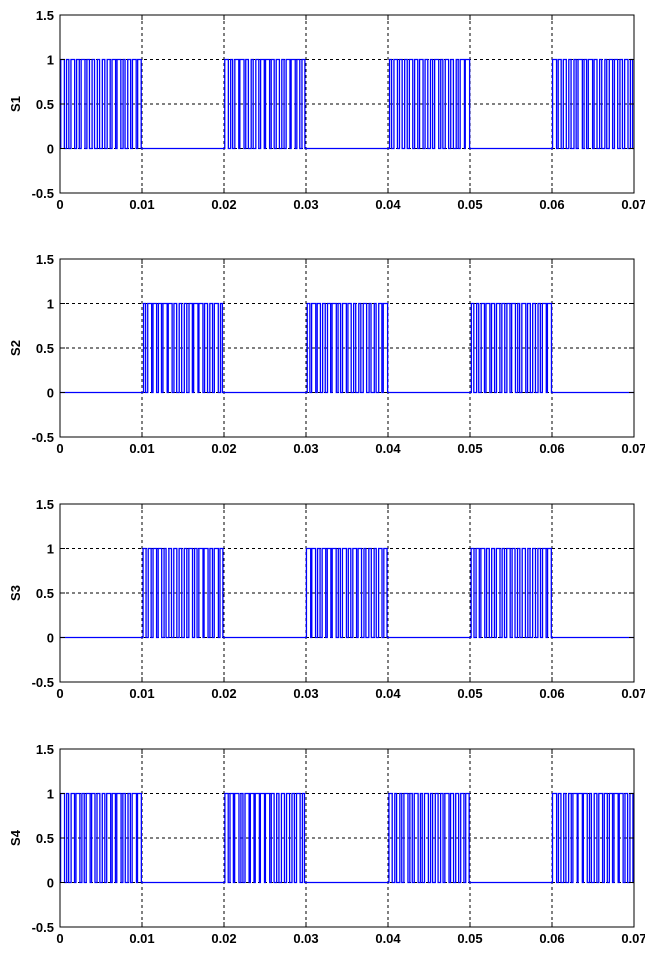 This screenshot has width=645, height=955. What do you see at coordinates (15, 348) in the screenshot?
I see `y-axis-label: S2` at bounding box center [15, 348].